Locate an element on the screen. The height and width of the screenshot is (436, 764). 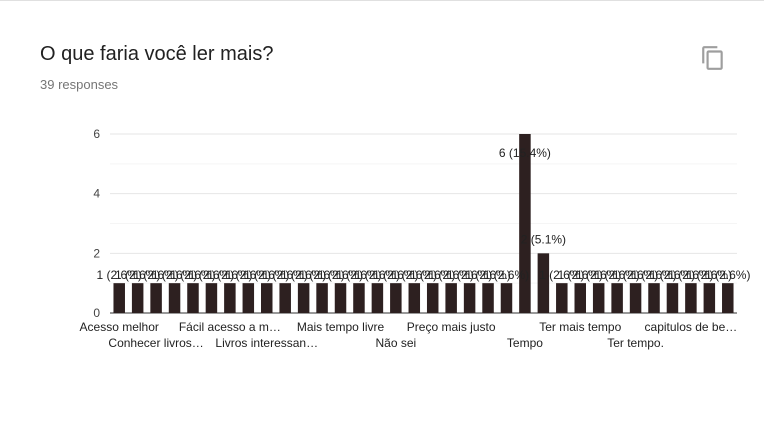
x-tick-label: Acesso melhor is located at coordinates (119, 327).